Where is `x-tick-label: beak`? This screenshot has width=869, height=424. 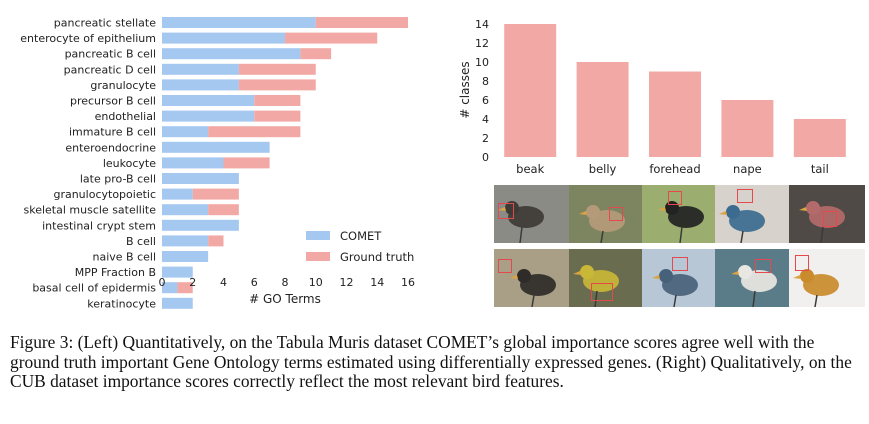
x-tick-label: beak is located at coordinates (530, 169).